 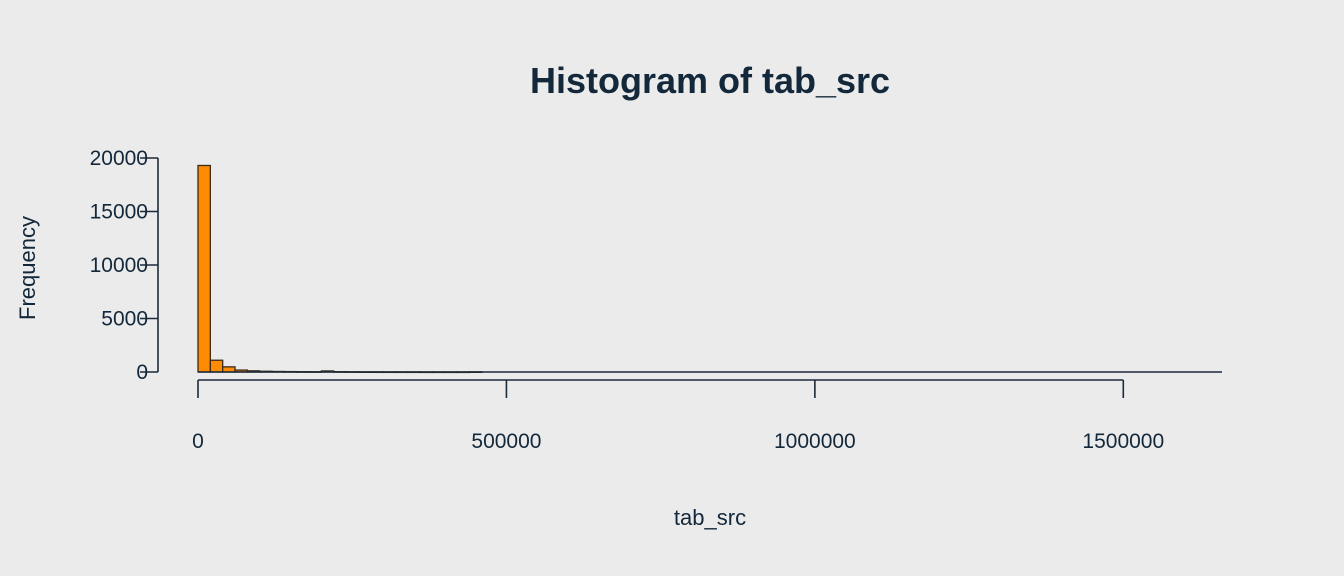 I want to click on y-tick-label: 20000, so click(x=119, y=158).